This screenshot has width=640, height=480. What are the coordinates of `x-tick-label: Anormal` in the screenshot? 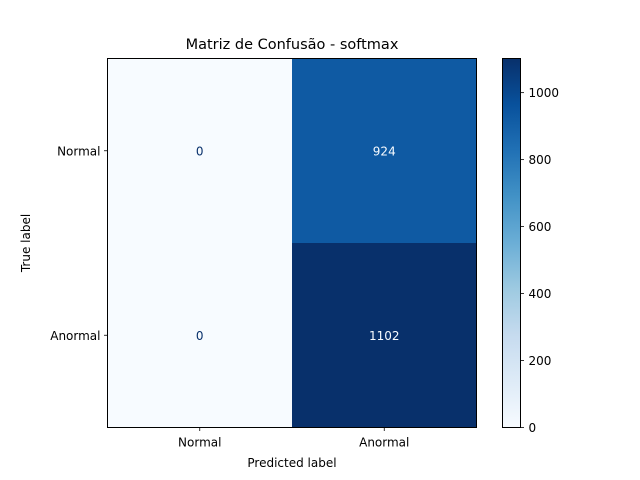 It's located at (384, 443).